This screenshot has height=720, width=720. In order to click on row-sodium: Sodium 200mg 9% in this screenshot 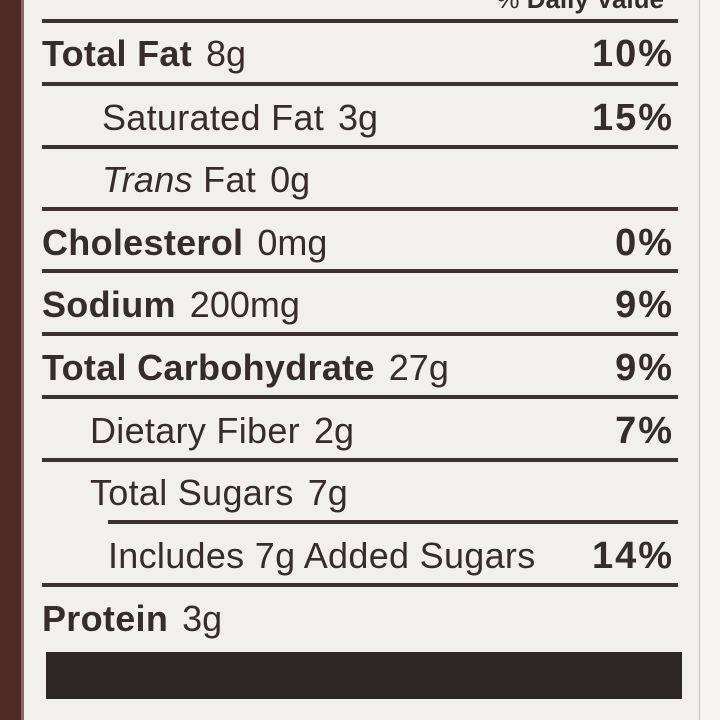, I will do `click(358, 305)`.